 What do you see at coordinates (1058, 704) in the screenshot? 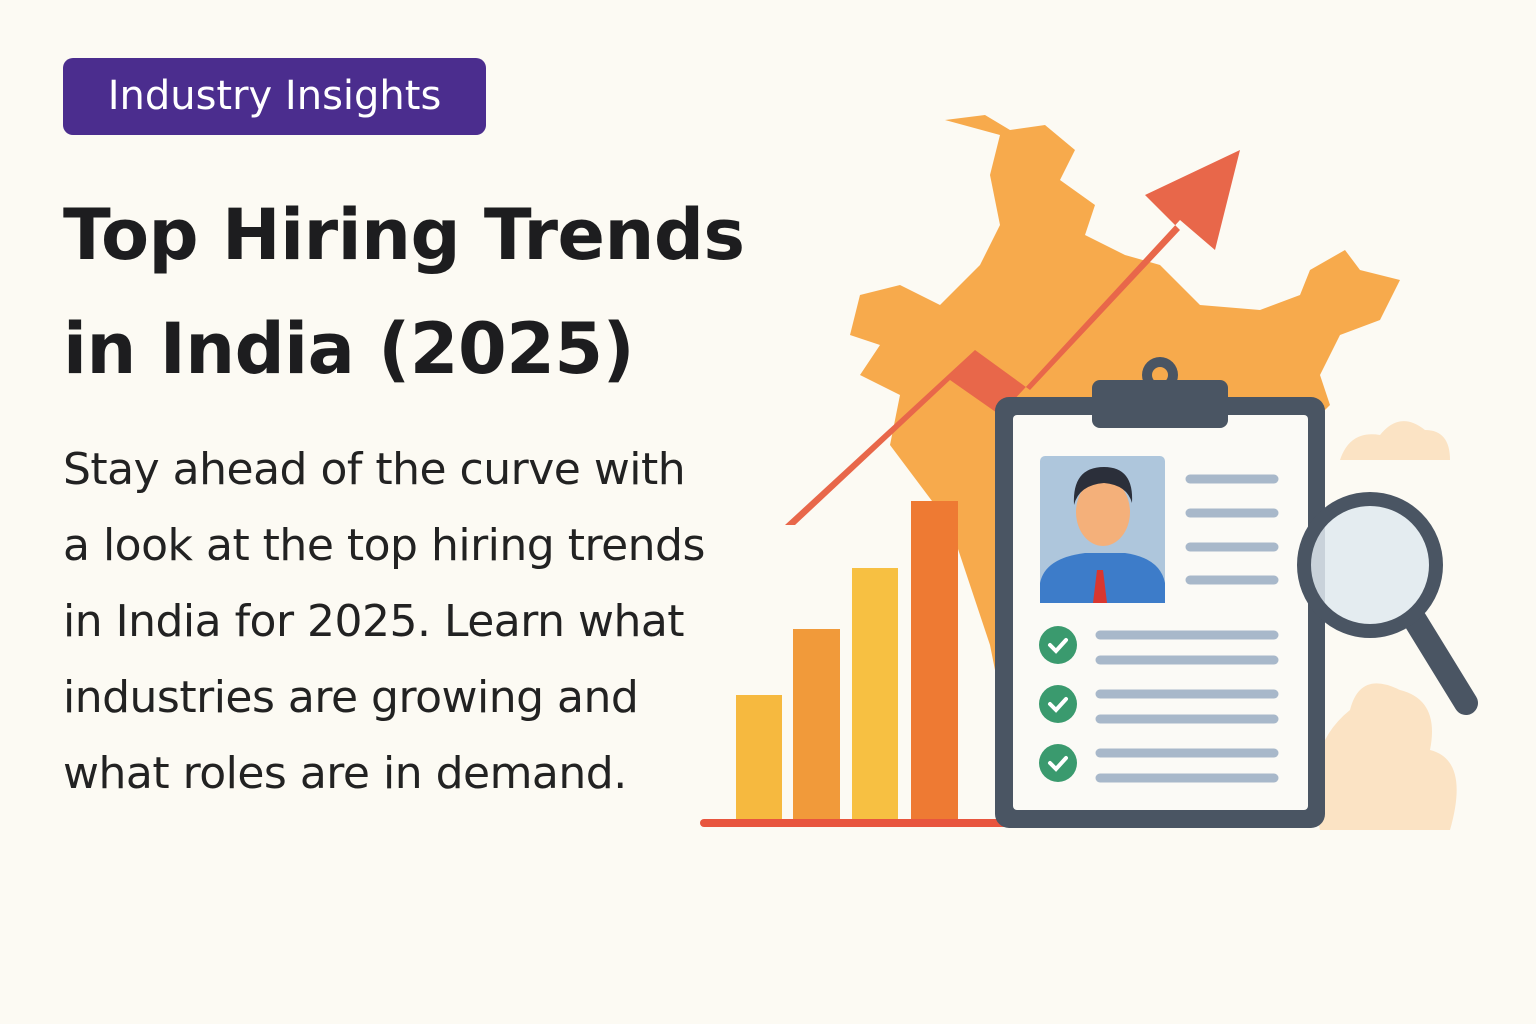
I see `checks` at bounding box center [1058, 704].